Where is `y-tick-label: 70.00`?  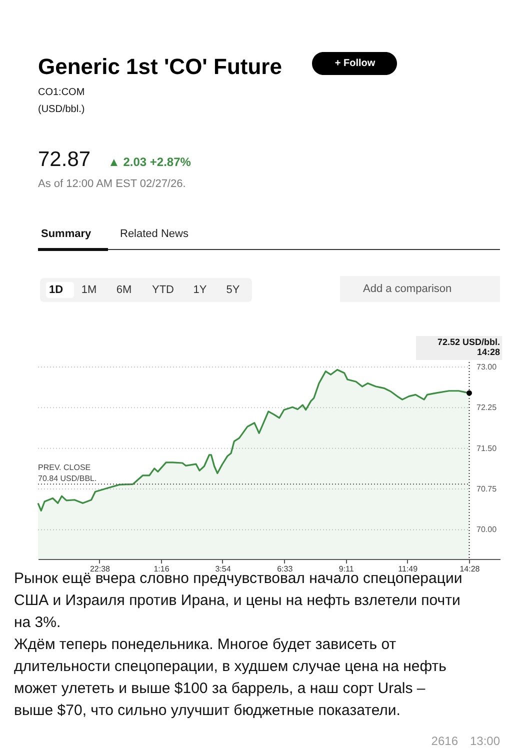 y-tick-label: 70.00 is located at coordinates (487, 529).